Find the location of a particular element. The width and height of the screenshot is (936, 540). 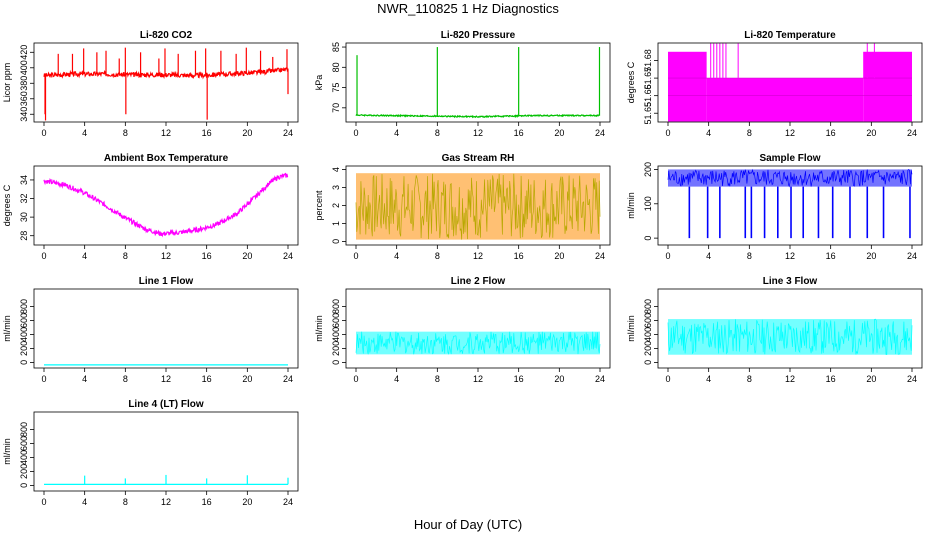

y-tick-label: 100 is located at coordinates (648, 203).